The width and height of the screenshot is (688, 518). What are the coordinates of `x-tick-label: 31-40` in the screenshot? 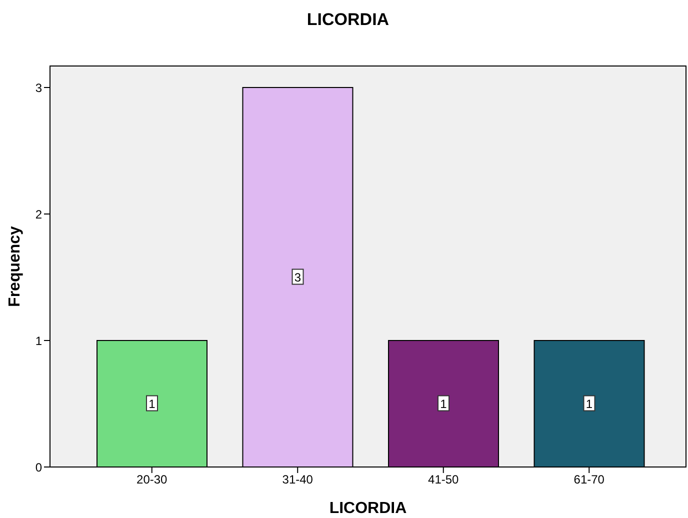 It's located at (298, 479).